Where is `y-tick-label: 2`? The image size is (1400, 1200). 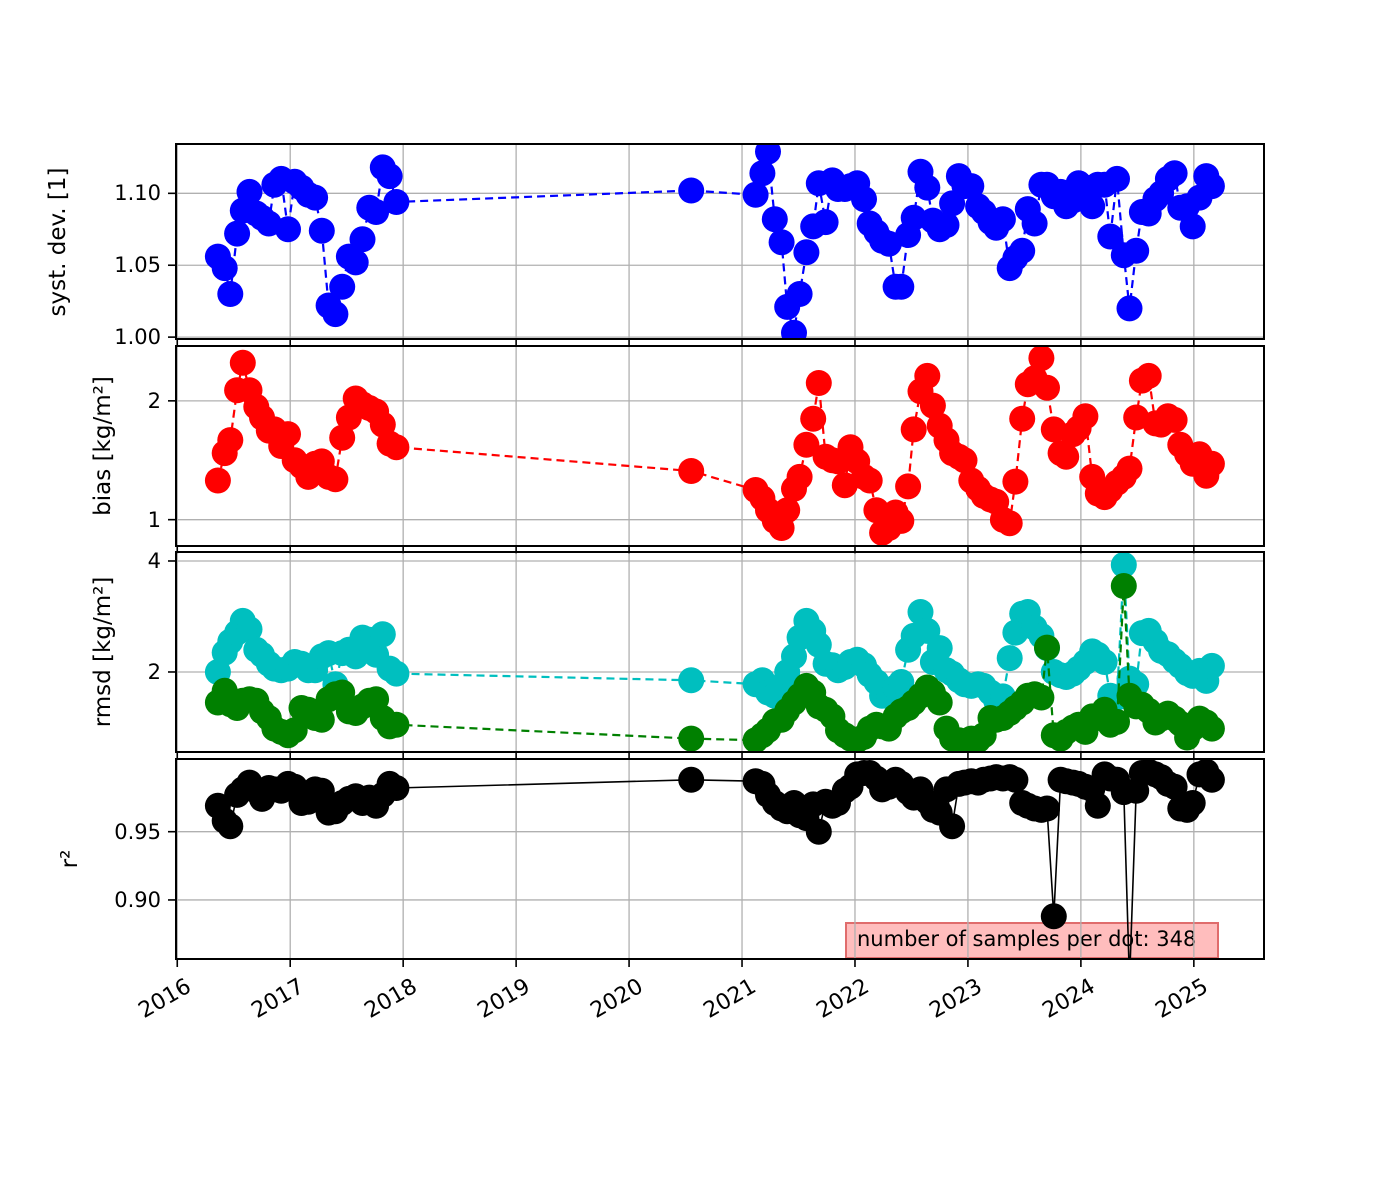 y-tick-label: 2 is located at coordinates (154, 400).